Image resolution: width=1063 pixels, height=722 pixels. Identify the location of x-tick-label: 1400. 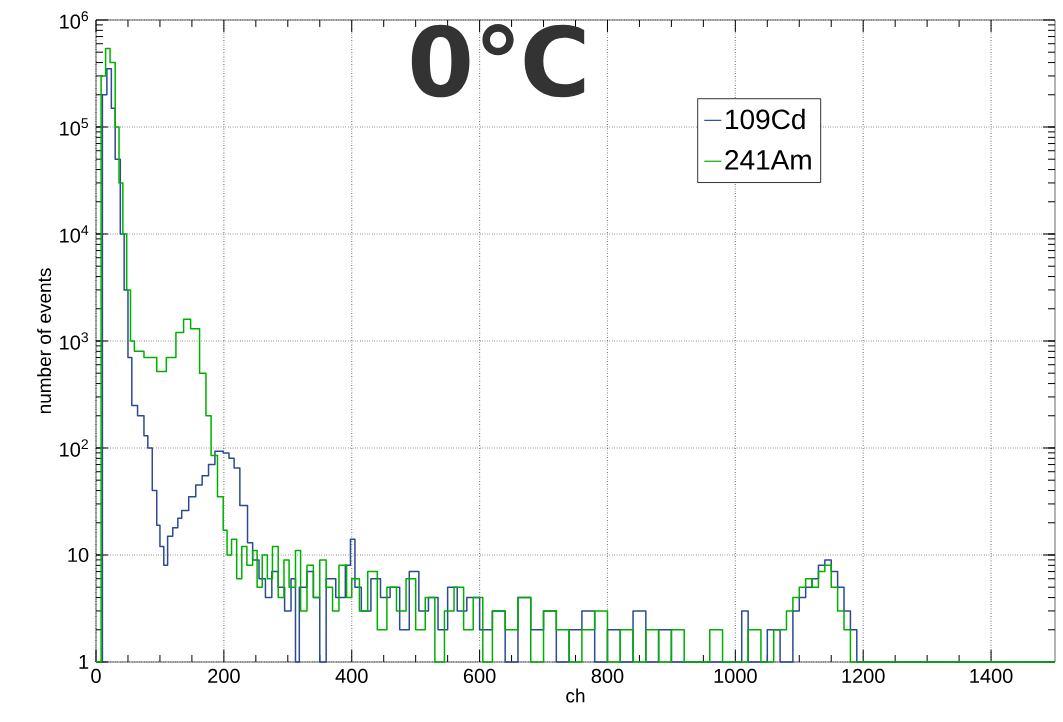
(991, 675).